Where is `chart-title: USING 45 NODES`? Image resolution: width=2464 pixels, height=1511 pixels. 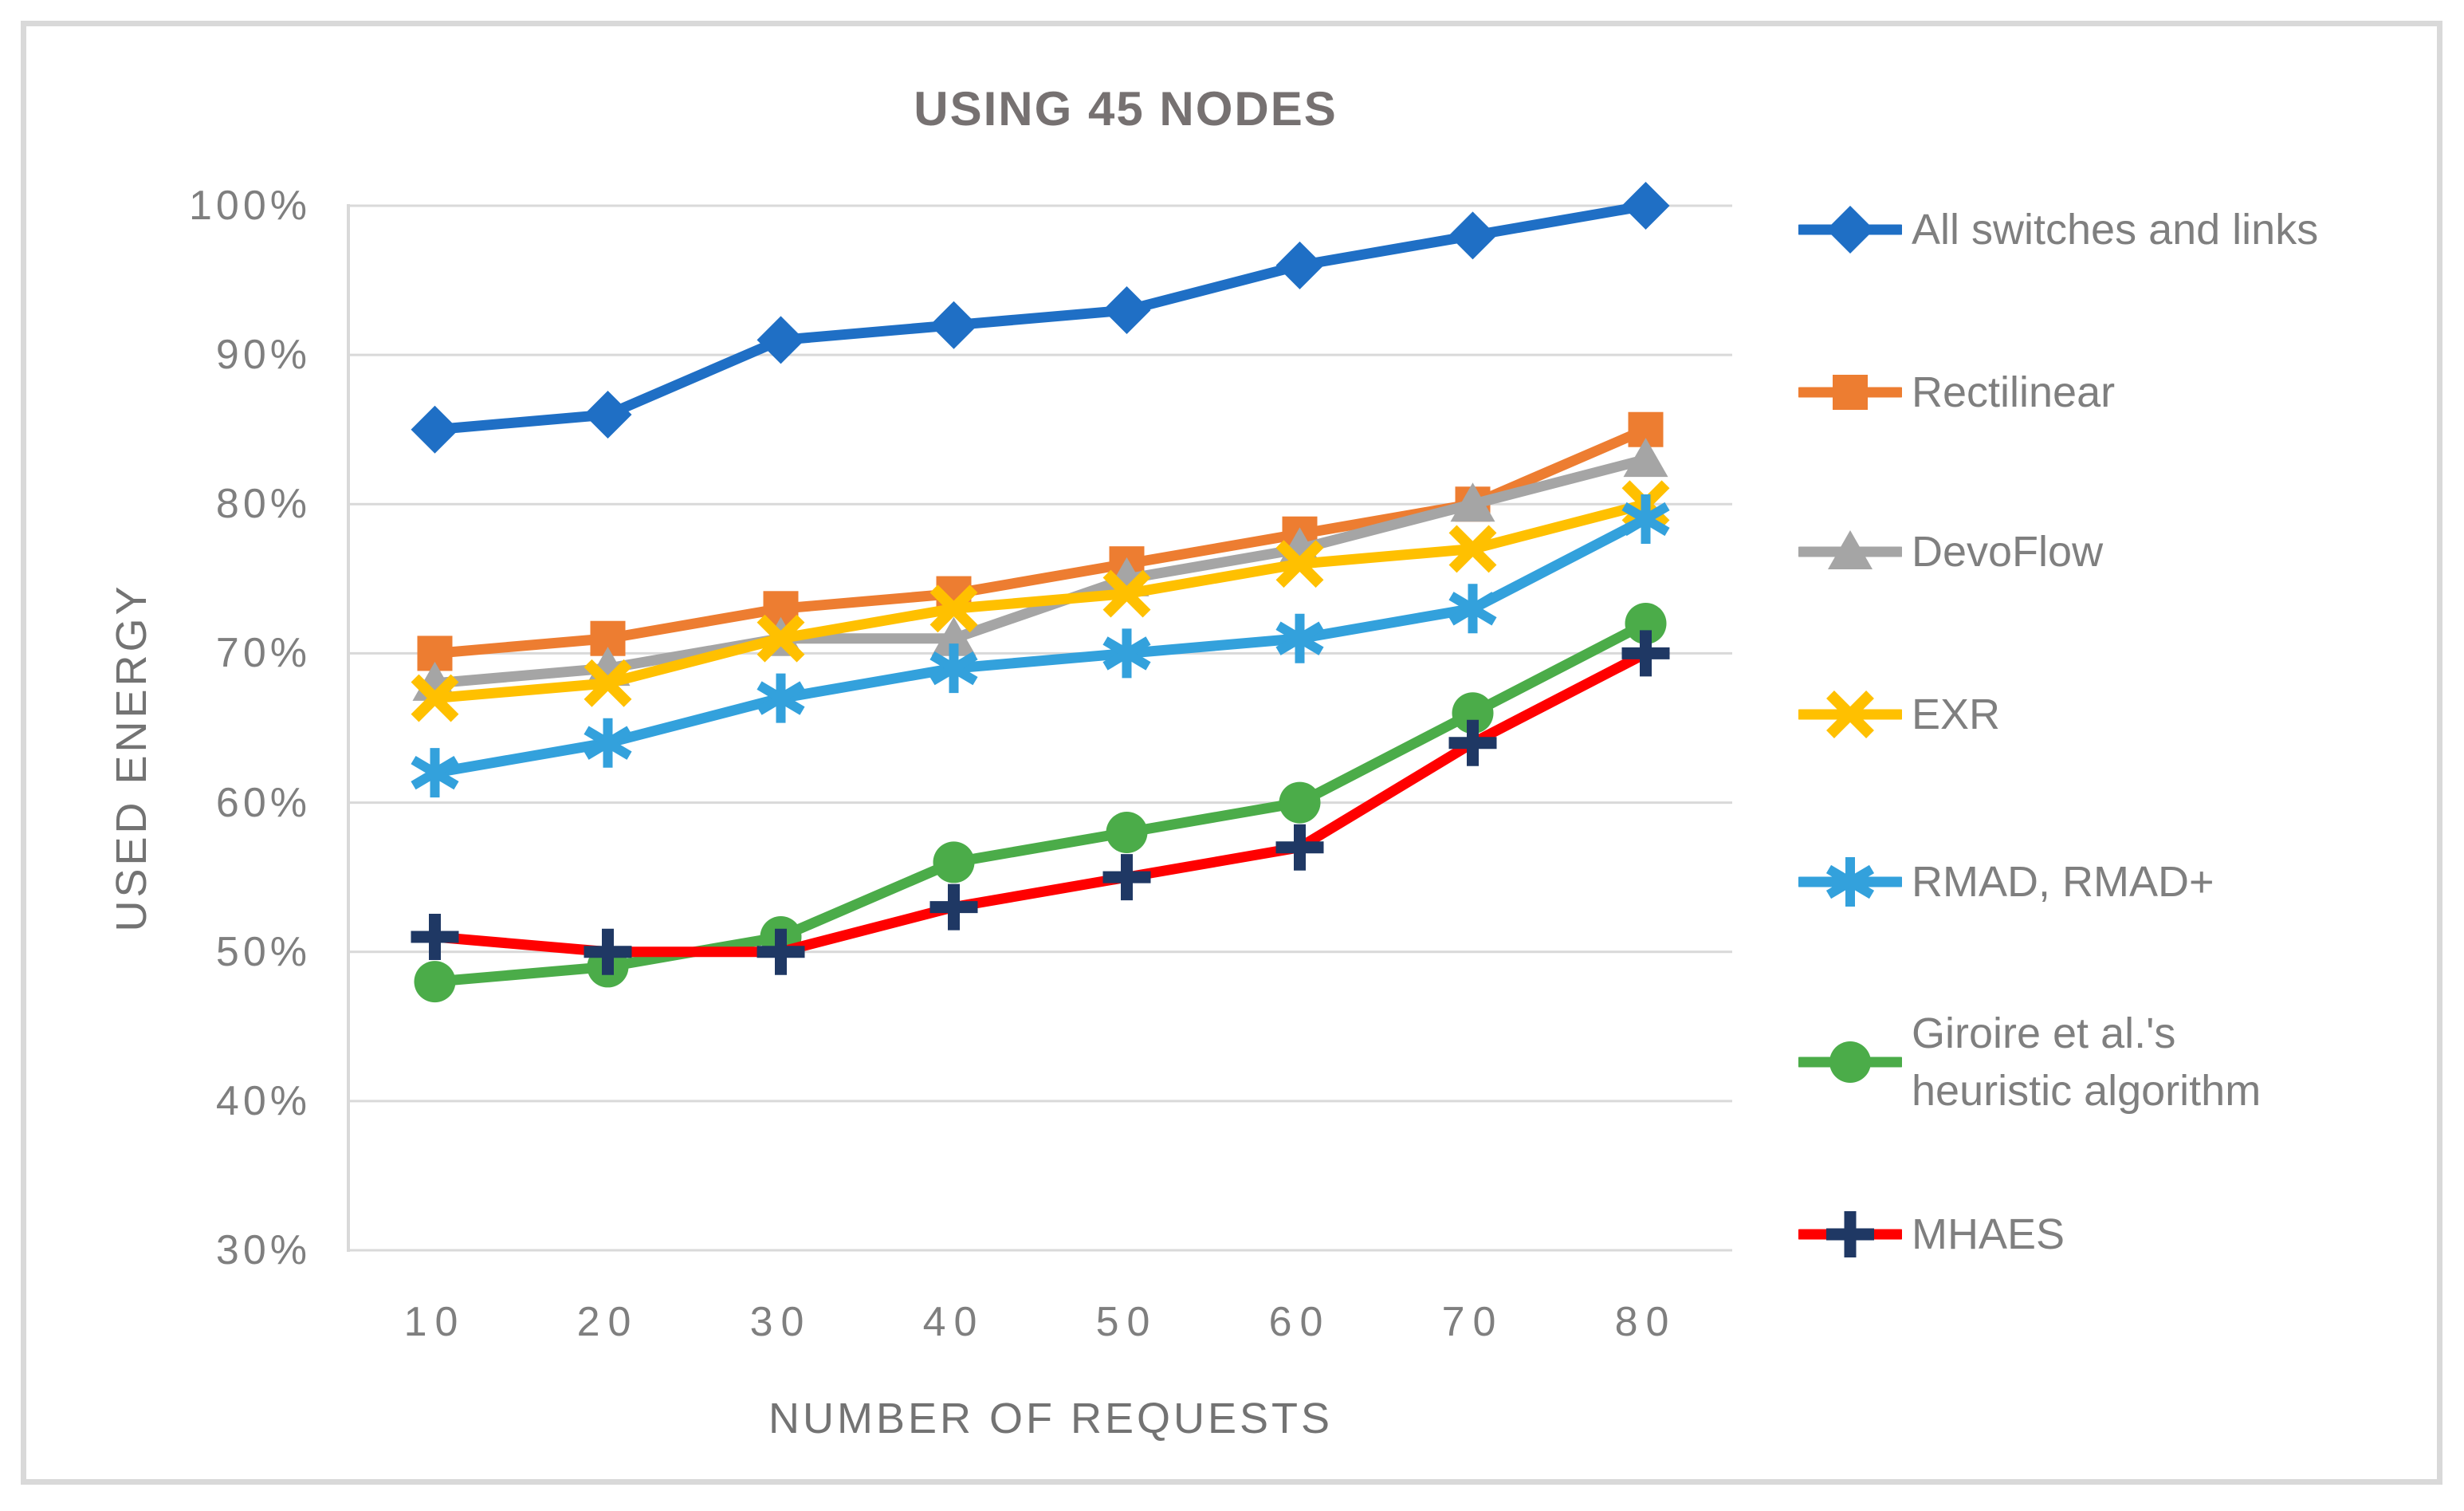 chart-title: USING 45 NODES is located at coordinates (1126, 109).